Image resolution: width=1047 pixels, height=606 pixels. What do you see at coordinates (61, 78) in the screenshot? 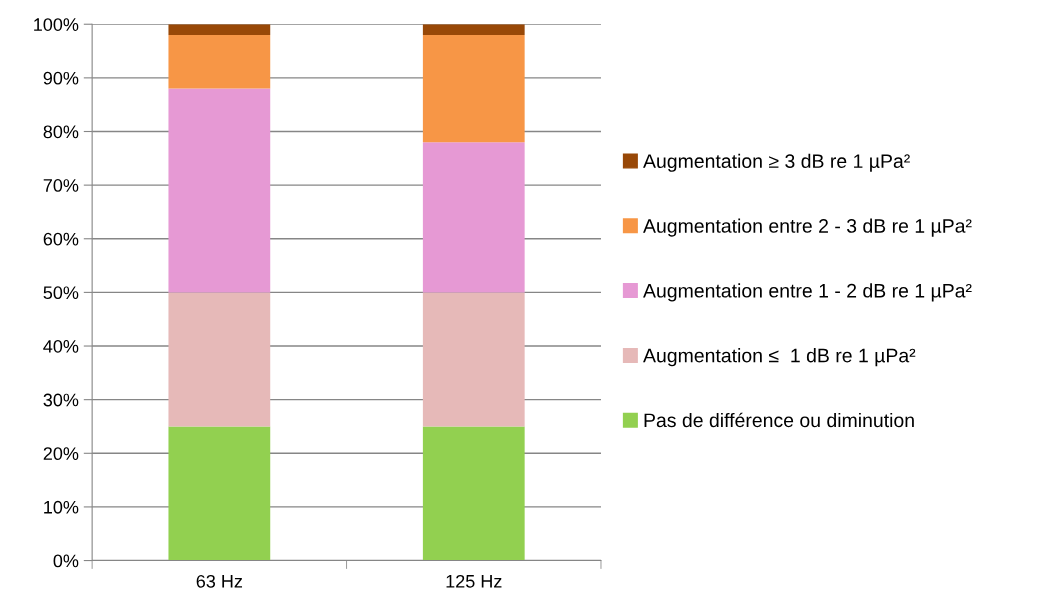
I see `y-tick-label: 90%` at bounding box center [61, 78].